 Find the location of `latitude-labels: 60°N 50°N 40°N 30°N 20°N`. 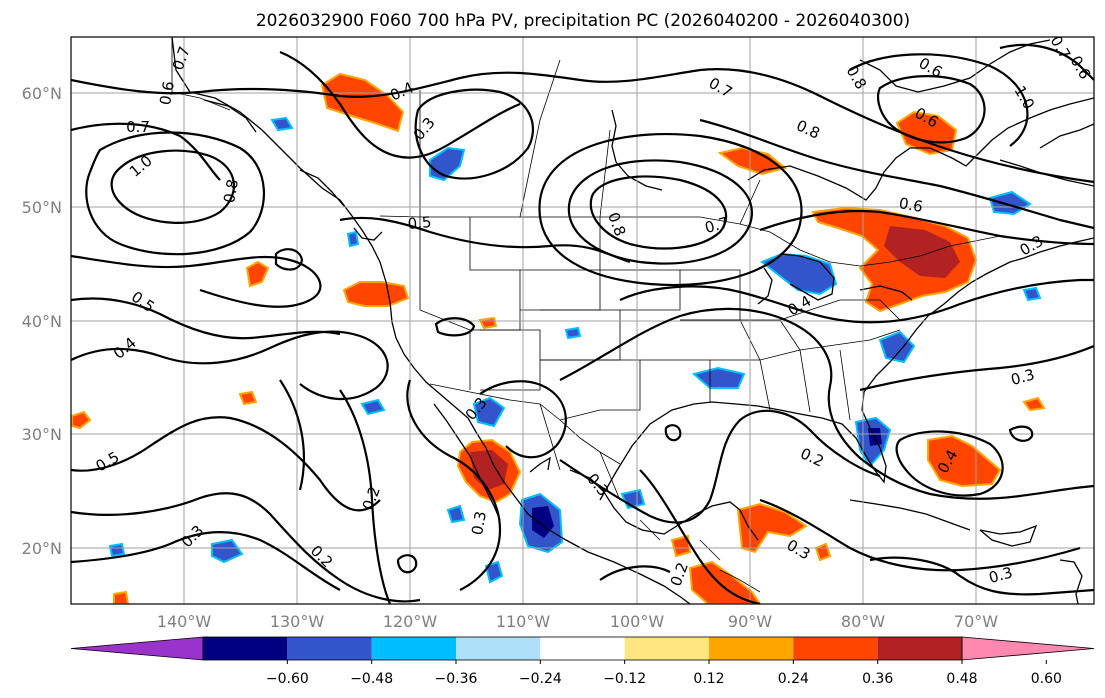

latitude-labels: 60°N 50°N 40°N 30°N 20°N is located at coordinates (42, 321).